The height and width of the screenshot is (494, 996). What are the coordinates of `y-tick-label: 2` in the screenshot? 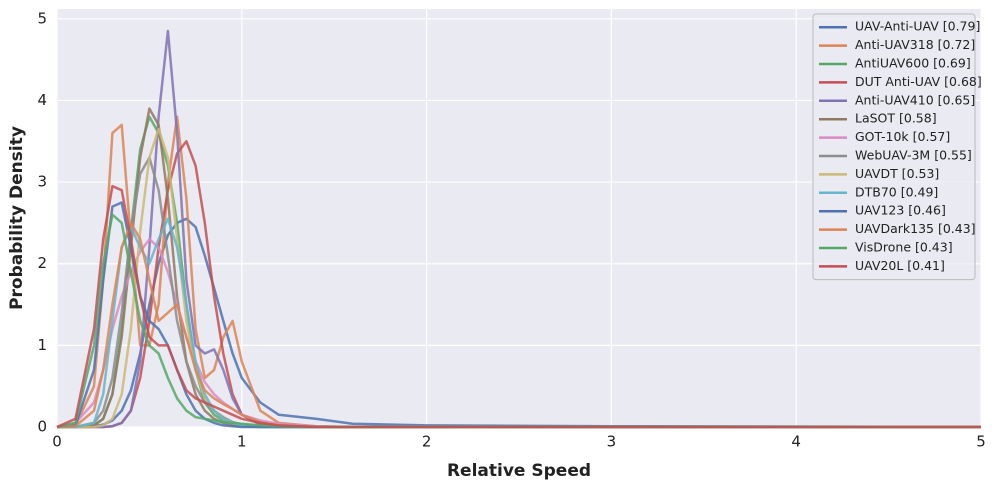 It's located at (42, 263).